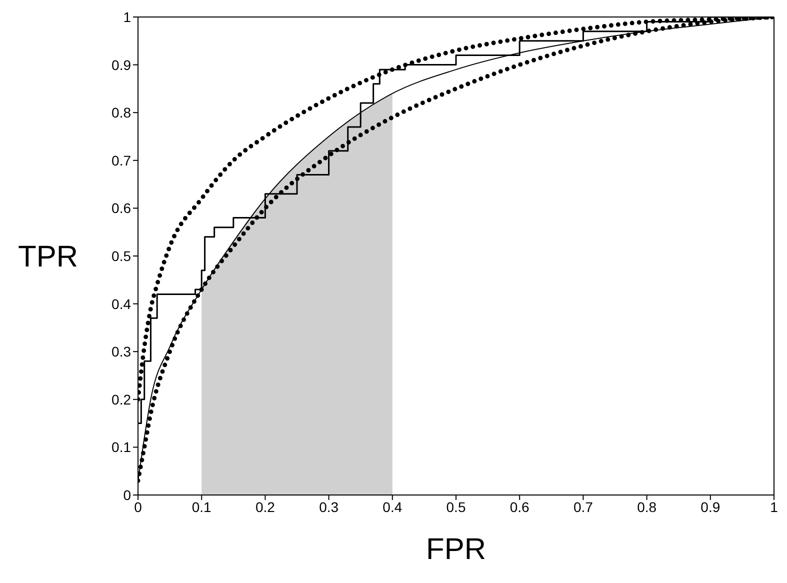  I want to click on x-tick-label: 0.8, so click(647, 506).